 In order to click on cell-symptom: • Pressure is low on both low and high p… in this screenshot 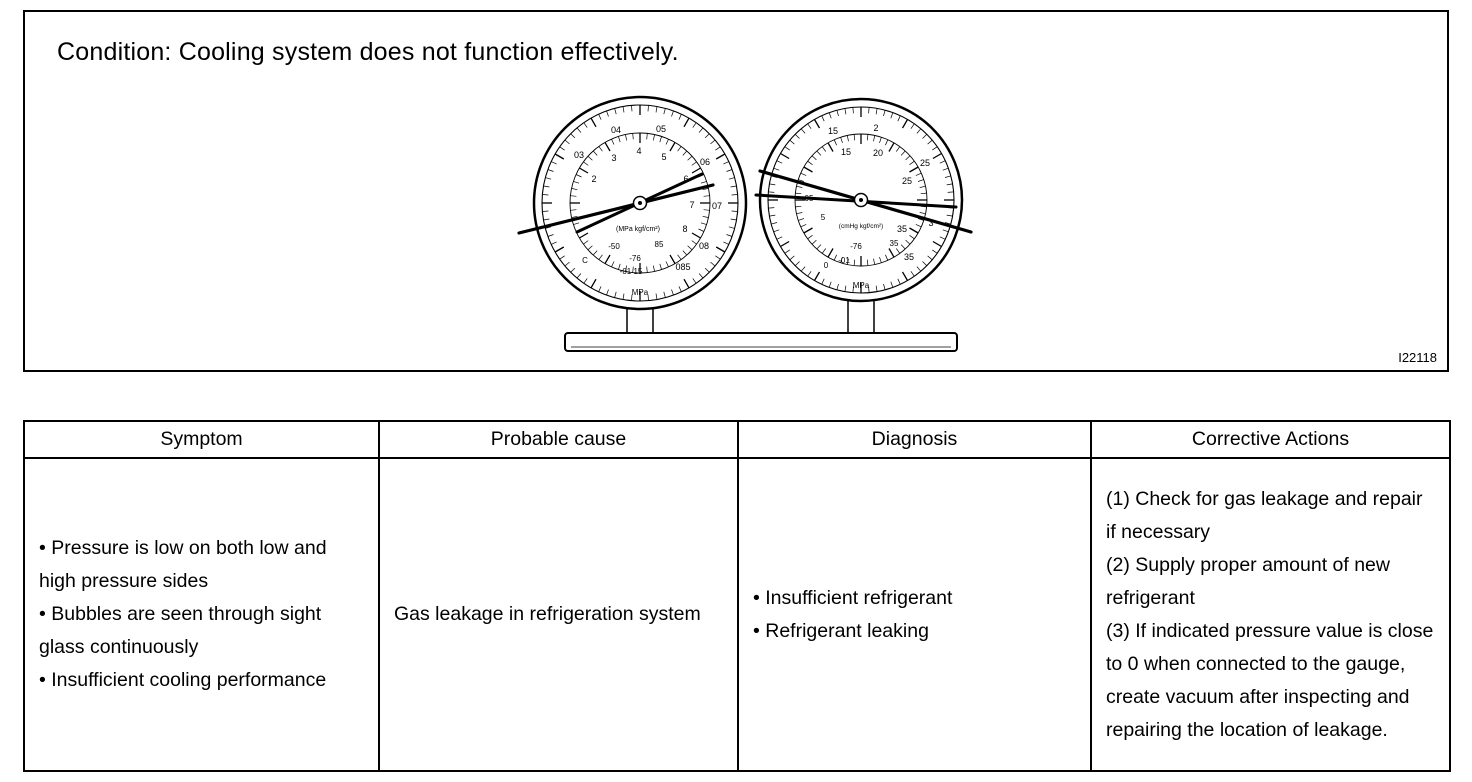, I will do `click(201, 614)`.